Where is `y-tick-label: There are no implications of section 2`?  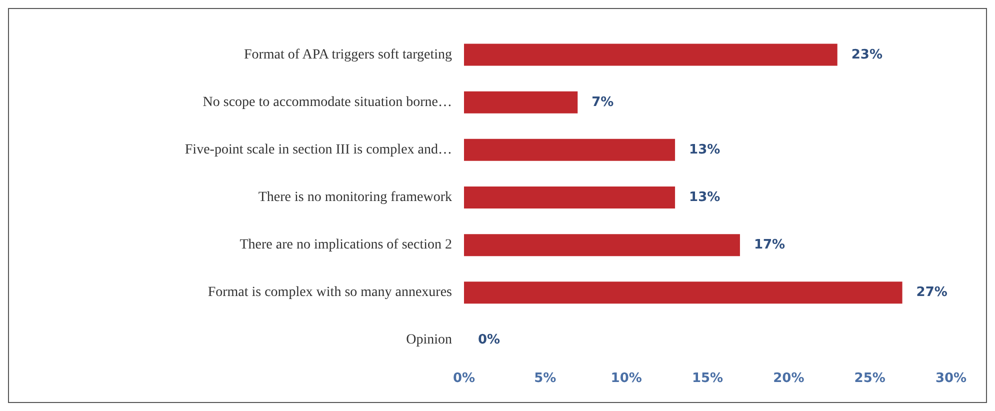 y-tick-label: There are no implications of section 2 is located at coordinates (346, 245).